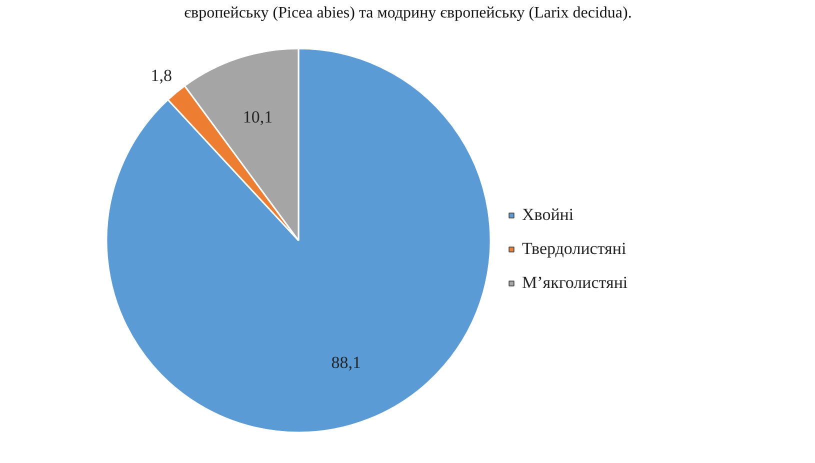  What do you see at coordinates (574, 249) in the screenshot?
I see `legend-label: Твердолистяні` at bounding box center [574, 249].